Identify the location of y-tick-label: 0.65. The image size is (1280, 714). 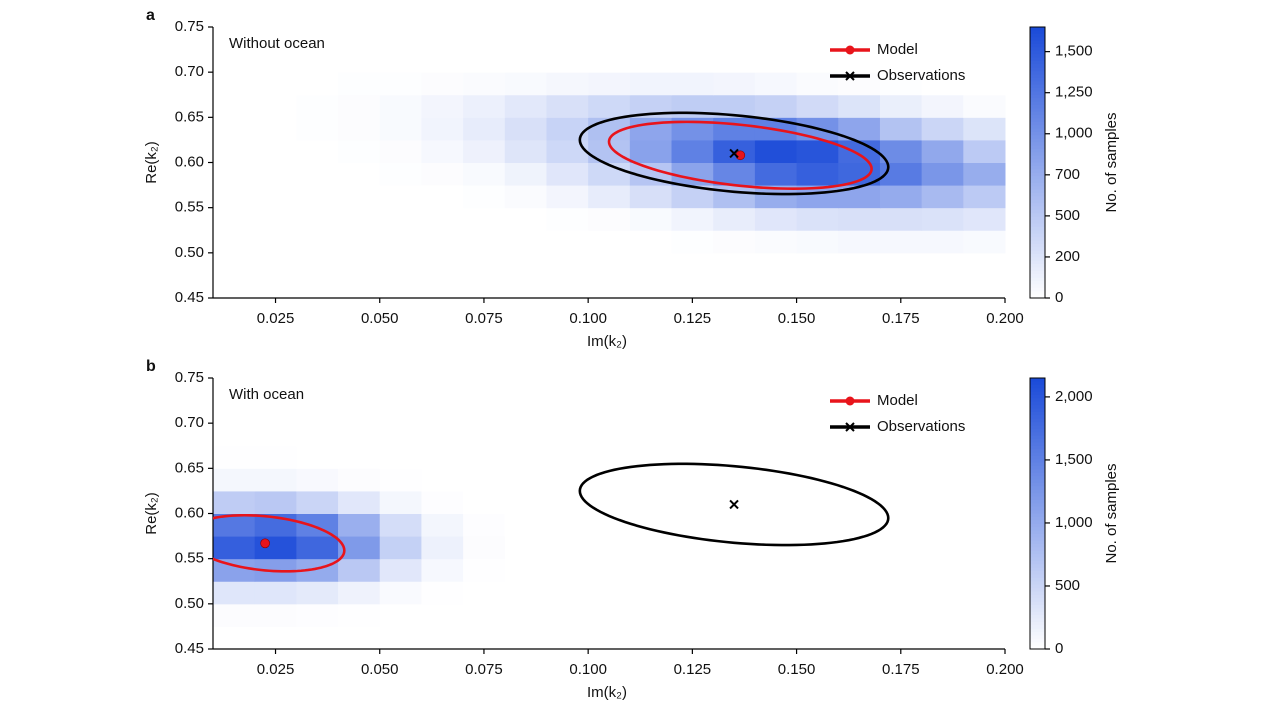
(189, 467).